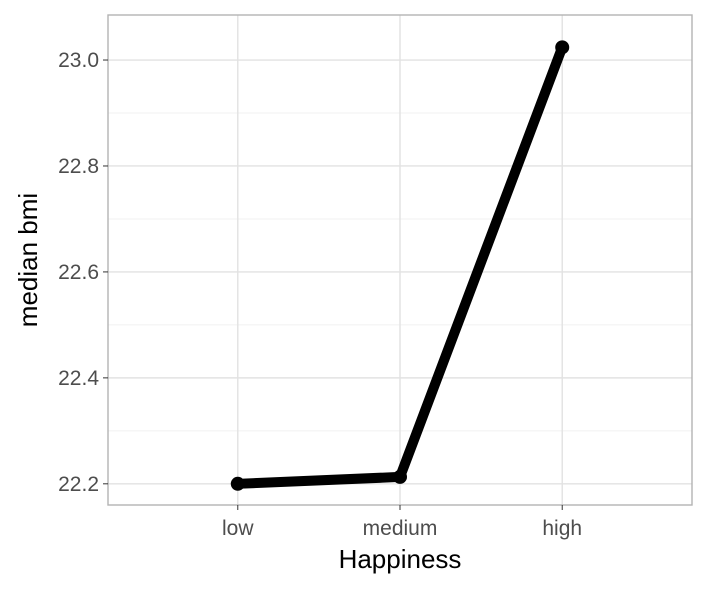 This screenshot has height=590, width=708. I want to click on data-point-high, so click(562, 47).